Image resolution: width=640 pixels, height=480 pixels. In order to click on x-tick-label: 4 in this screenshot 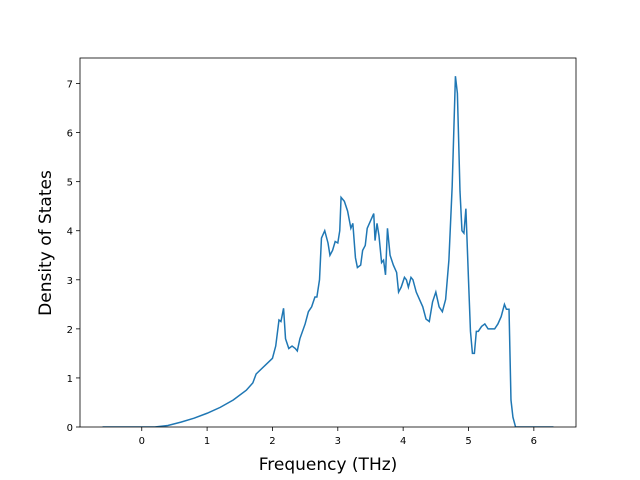, I will do `click(403, 441)`.